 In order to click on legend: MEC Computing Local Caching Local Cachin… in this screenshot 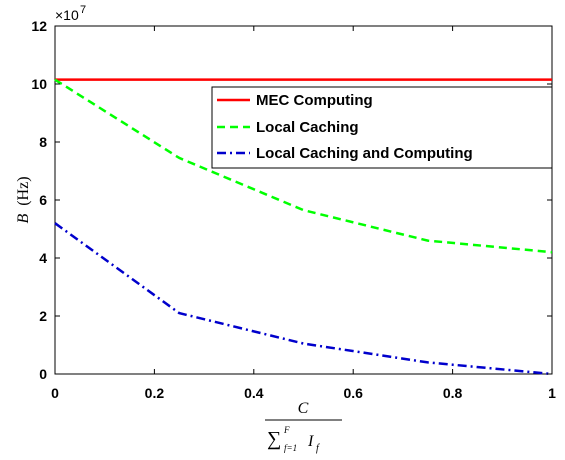, I will do `click(382, 127)`.